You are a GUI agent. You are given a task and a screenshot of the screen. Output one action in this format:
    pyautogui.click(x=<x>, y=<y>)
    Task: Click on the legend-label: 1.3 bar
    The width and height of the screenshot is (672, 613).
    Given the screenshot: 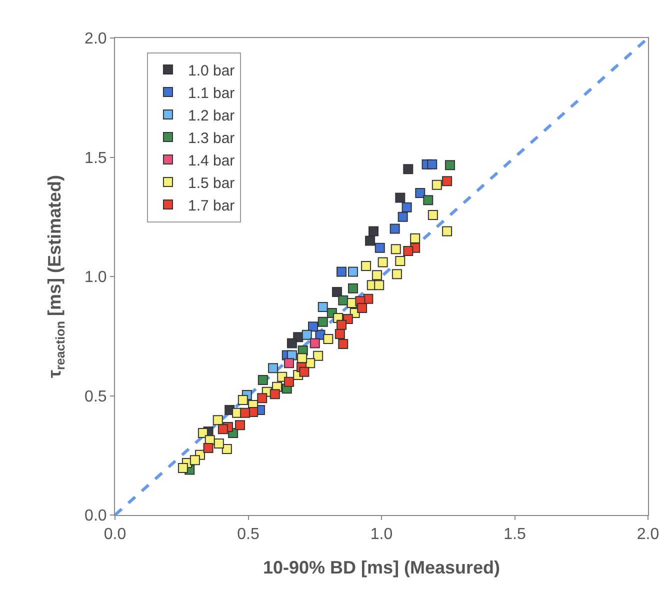 What is the action you would take?
    pyautogui.click(x=211, y=138)
    